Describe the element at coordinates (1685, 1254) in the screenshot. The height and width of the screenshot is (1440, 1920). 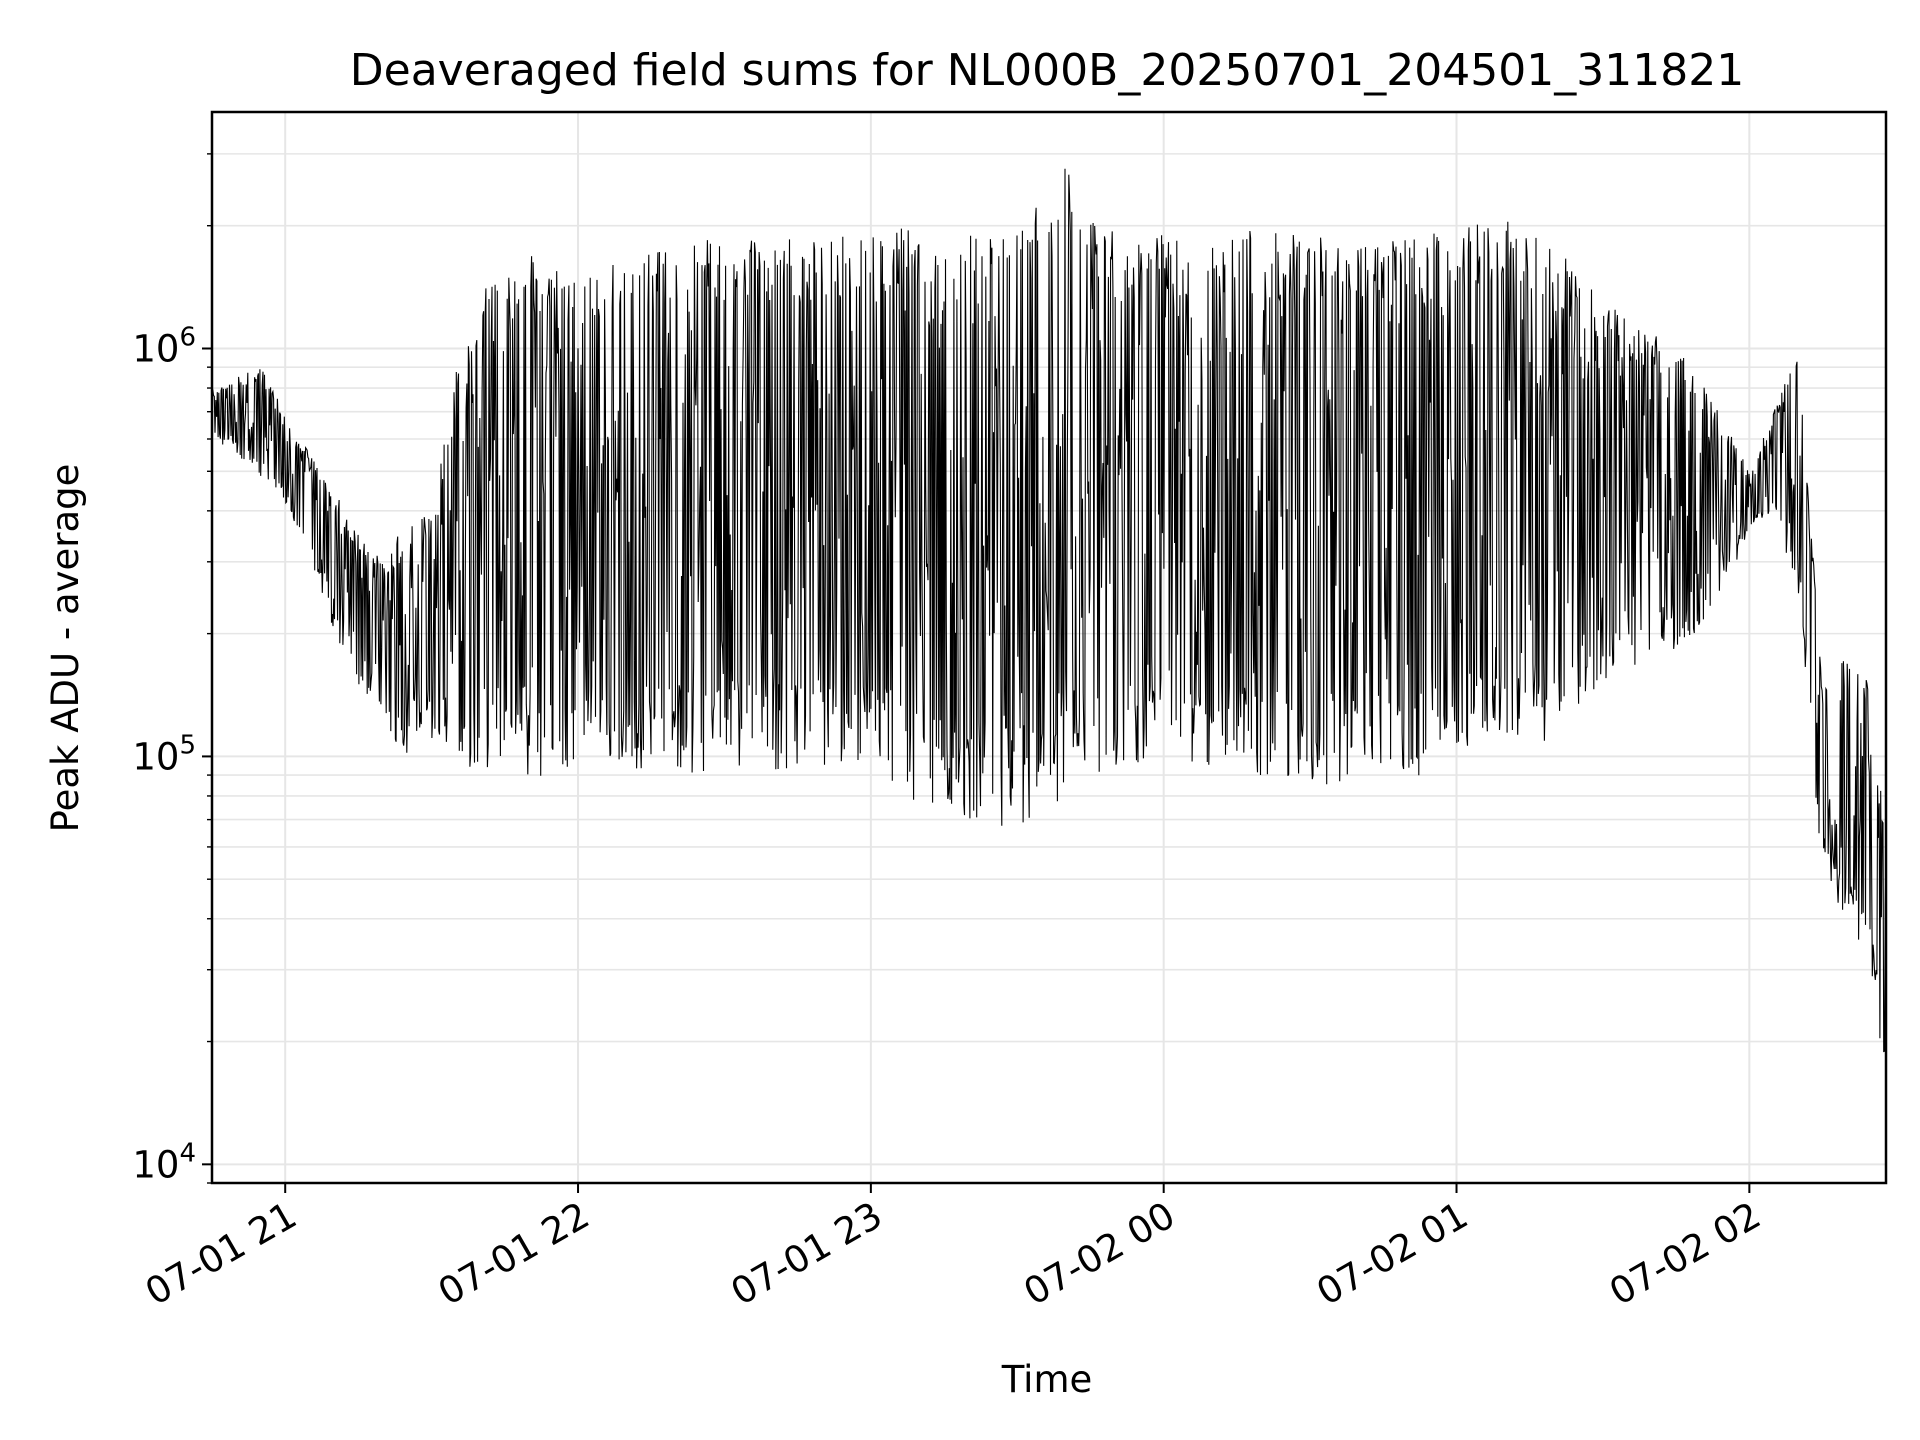
I see `x-tick-label: 07-02 02` at that location.